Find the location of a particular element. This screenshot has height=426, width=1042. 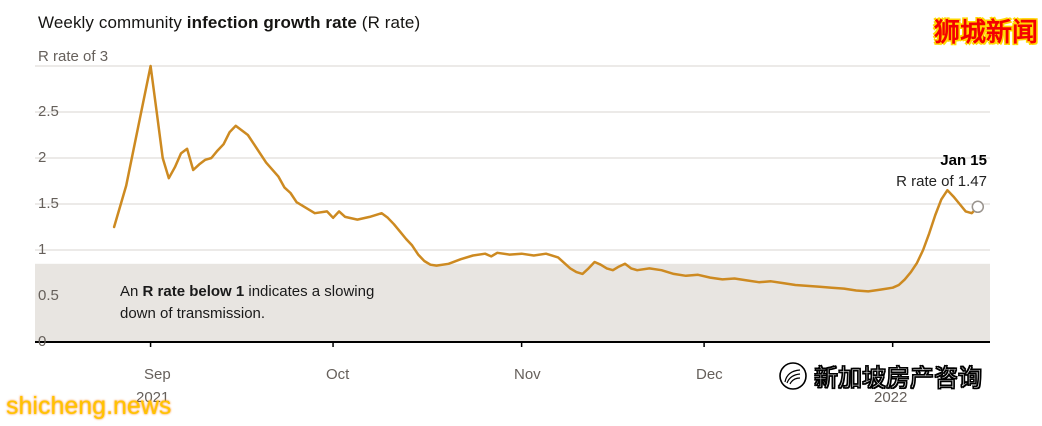

end-annotation: Jan 15 R rate of 1.47 is located at coordinates (941, 171).